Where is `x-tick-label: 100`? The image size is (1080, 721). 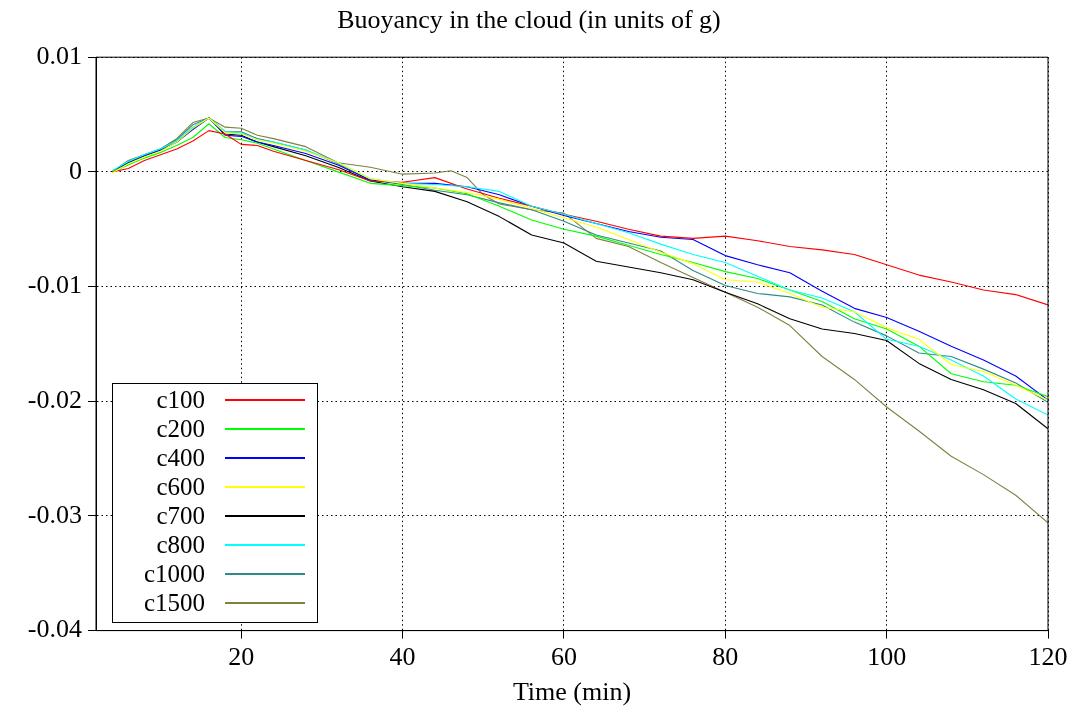
x-tick-label: 100 is located at coordinates (887, 657).